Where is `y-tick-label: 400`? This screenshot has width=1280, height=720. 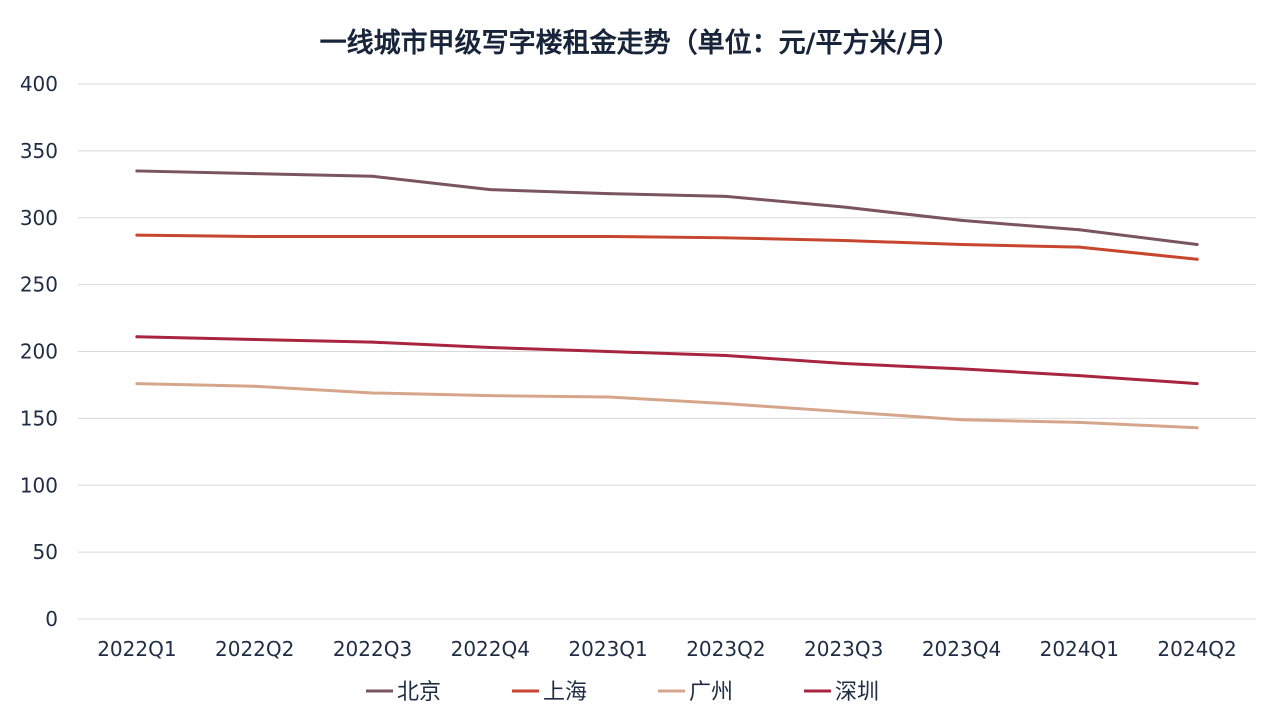 y-tick-label: 400 is located at coordinates (39, 84).